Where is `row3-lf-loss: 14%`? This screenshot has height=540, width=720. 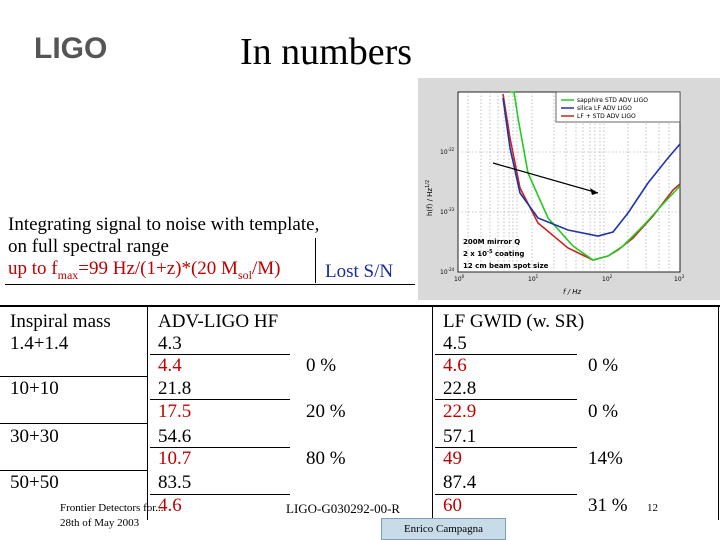 row3-lf-loss: 14% is located at coordinates (605, 458).